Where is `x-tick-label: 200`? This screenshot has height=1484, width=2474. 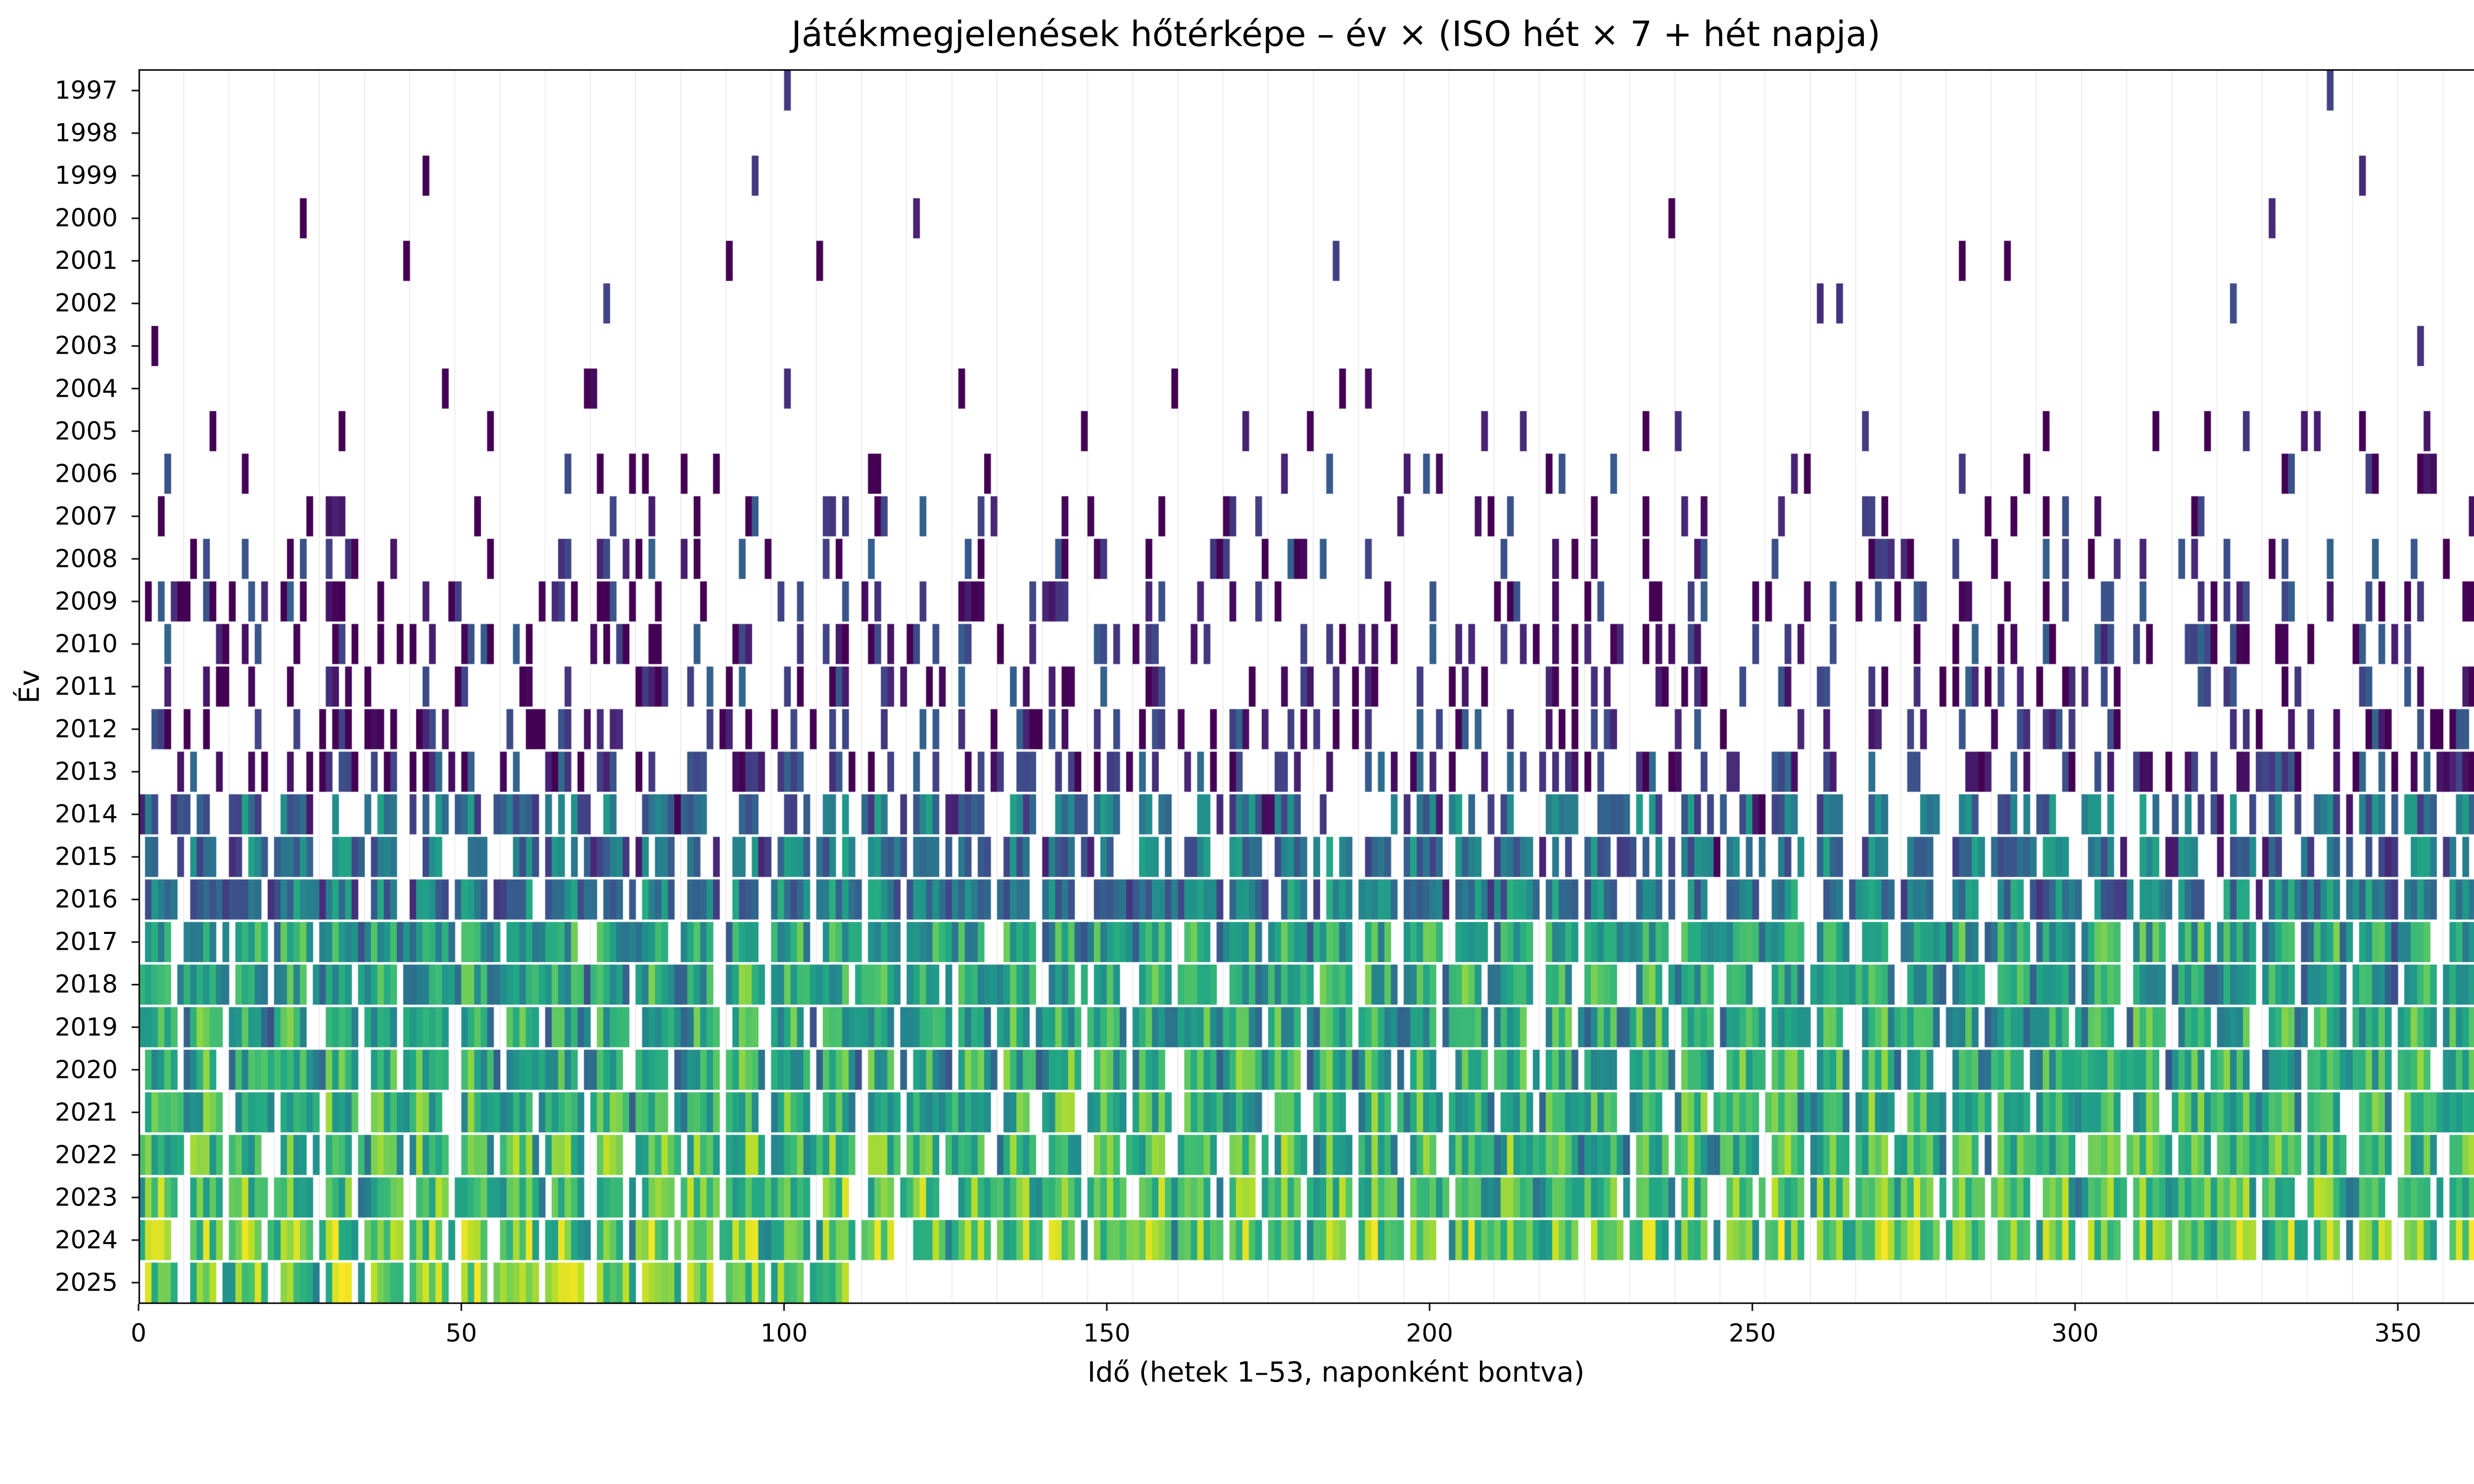 x-tick-label: 200 is located at coordinates (1430, 1333).